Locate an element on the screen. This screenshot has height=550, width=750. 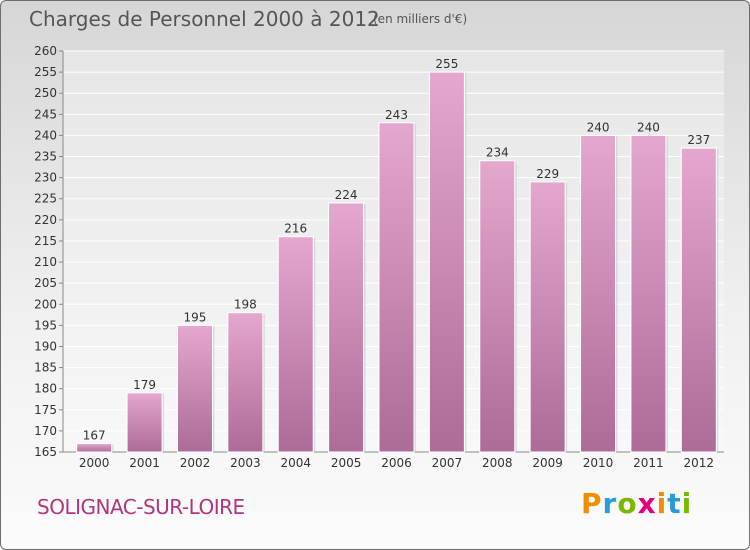
y-tick-label: 195 is located at coordinates (45, 325).